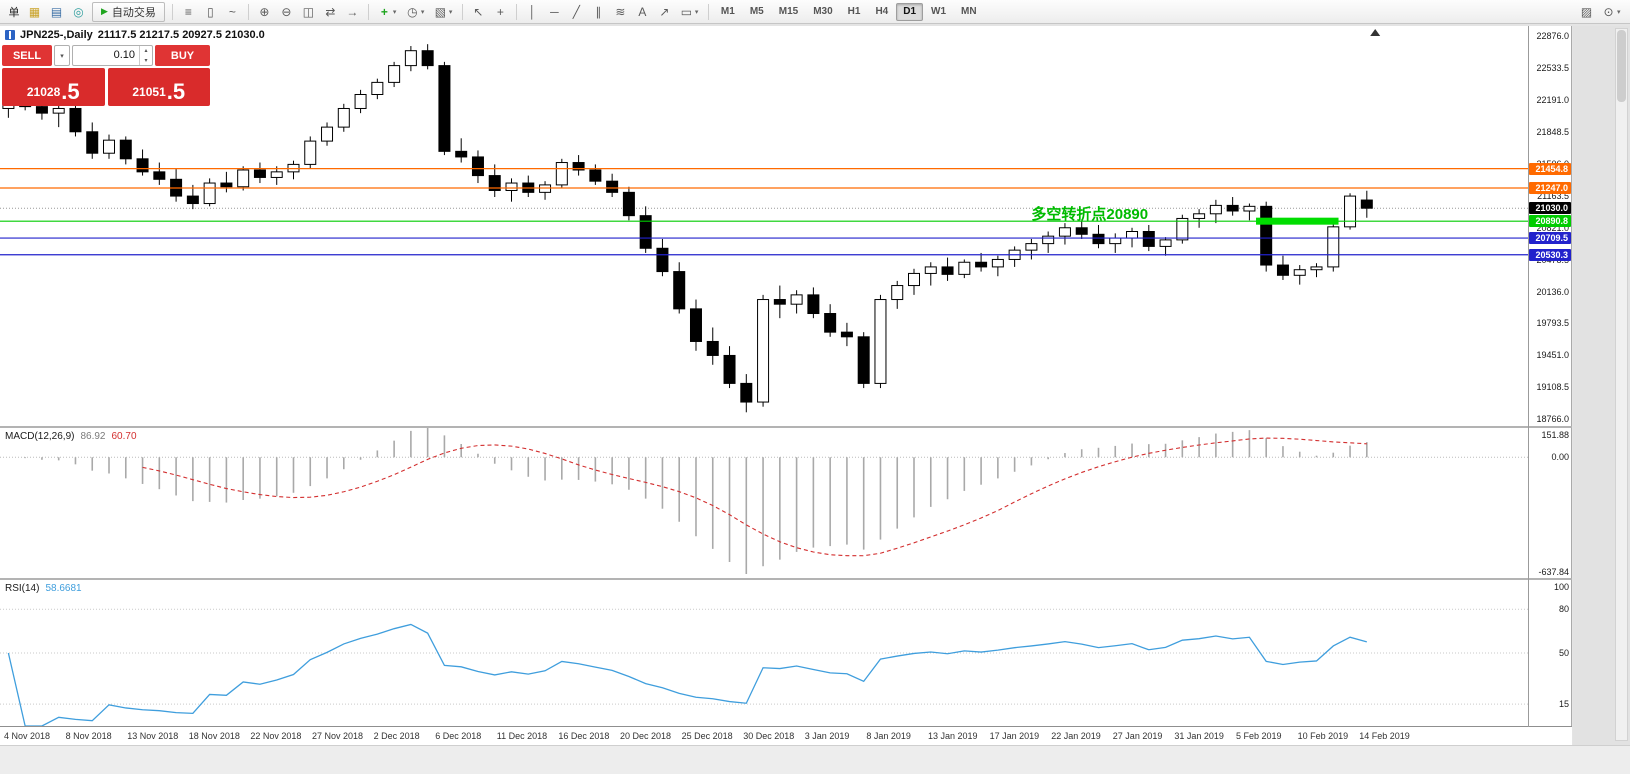 The width and height of the screenshot is (1630, 774). What do you see at coordinates (146, 60) in the screenshot?
I see `stepper-down-icon: ▾` at bounding box center [146, 60].